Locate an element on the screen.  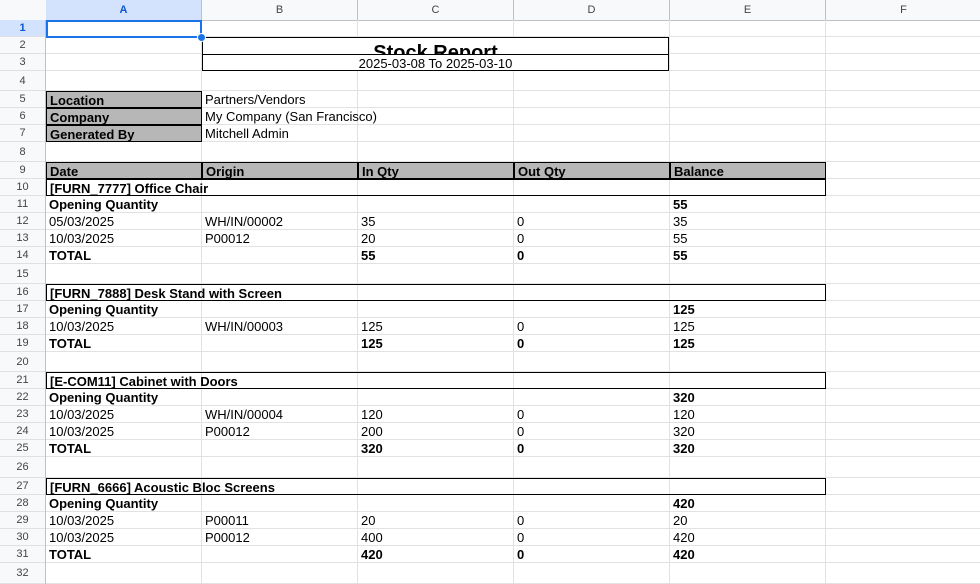
row-header-18: 18 is located at coordinates (22, 326).